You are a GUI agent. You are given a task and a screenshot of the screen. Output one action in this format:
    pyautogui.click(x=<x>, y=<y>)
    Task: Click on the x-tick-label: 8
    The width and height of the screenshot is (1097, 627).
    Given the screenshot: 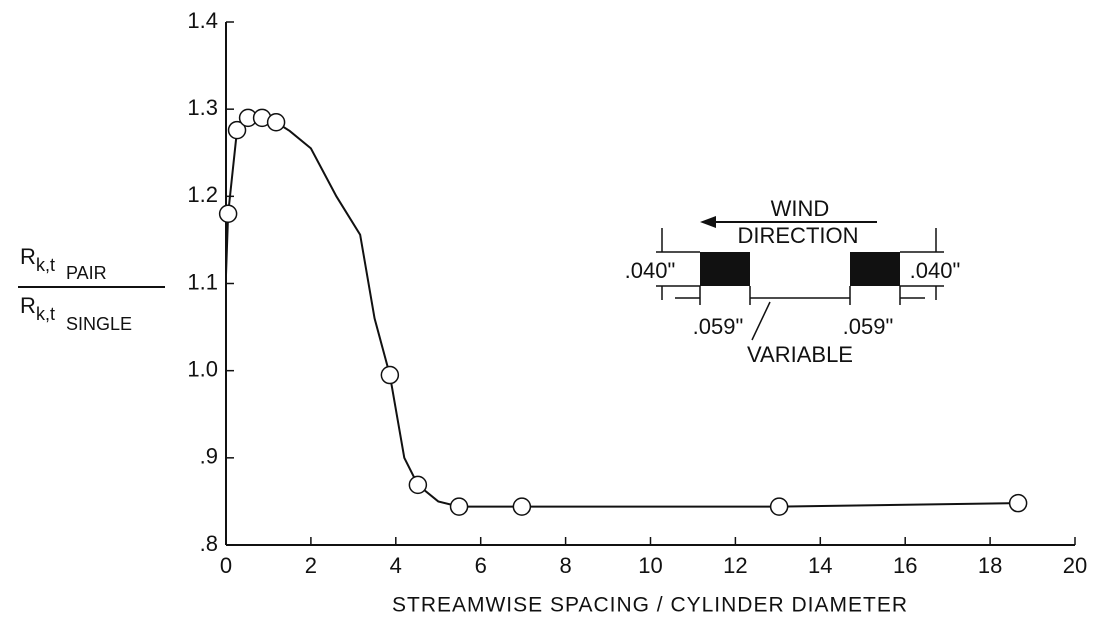 What is the action you would take?
    pyautogui.click(x=565, y=565)
    